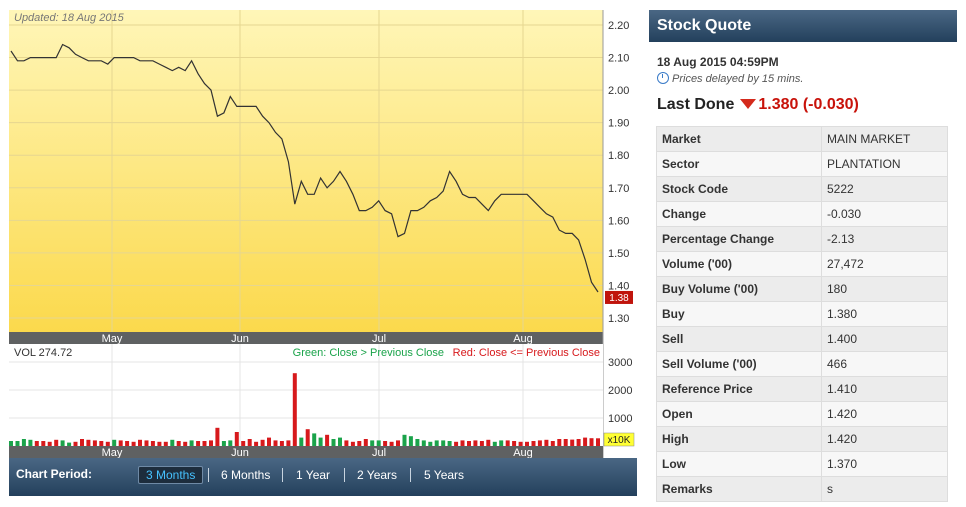 The height and width of the screenshot is (507, 966). What do you see at coordinates (739, 139) in the screenshot?
I see `quote-row-label: Market` at bounding box center [739, 139].